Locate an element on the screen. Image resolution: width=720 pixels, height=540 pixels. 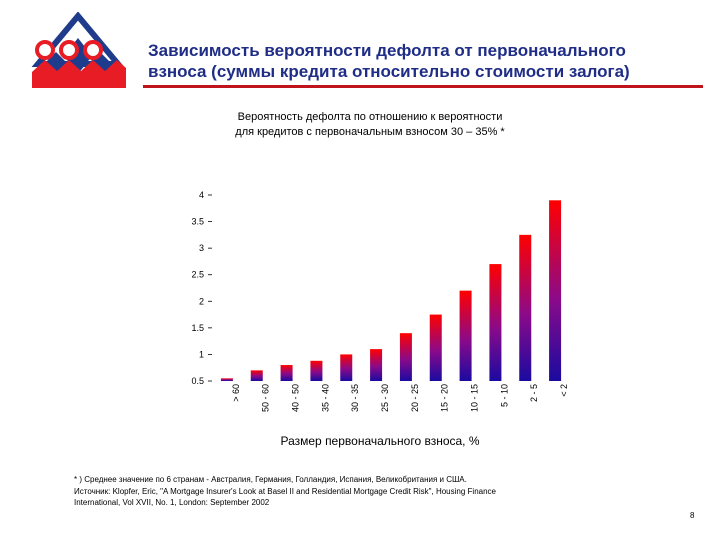
y-tick-label: 1 is located at coordinates (201, 354).